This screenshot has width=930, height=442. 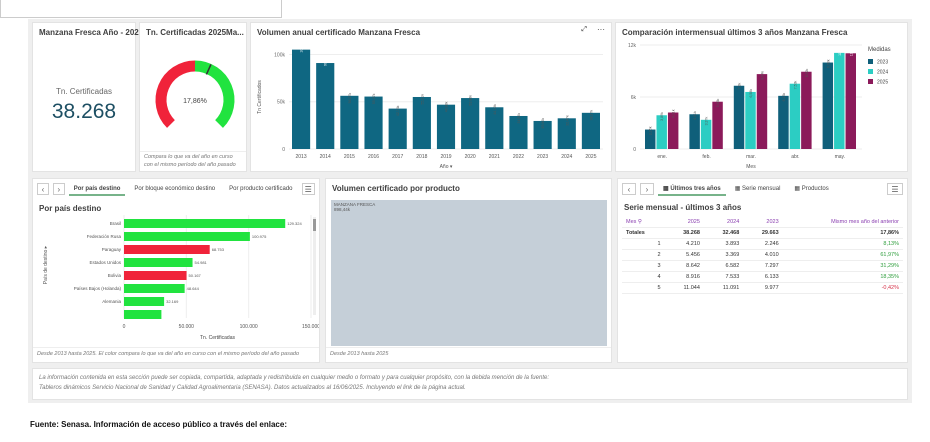 What do you see at coordinates (762, 277) in the screenshot?
I see `table-row: 4 8.916 7.533 6.133 18,35%` at bounding box center [762, 277].